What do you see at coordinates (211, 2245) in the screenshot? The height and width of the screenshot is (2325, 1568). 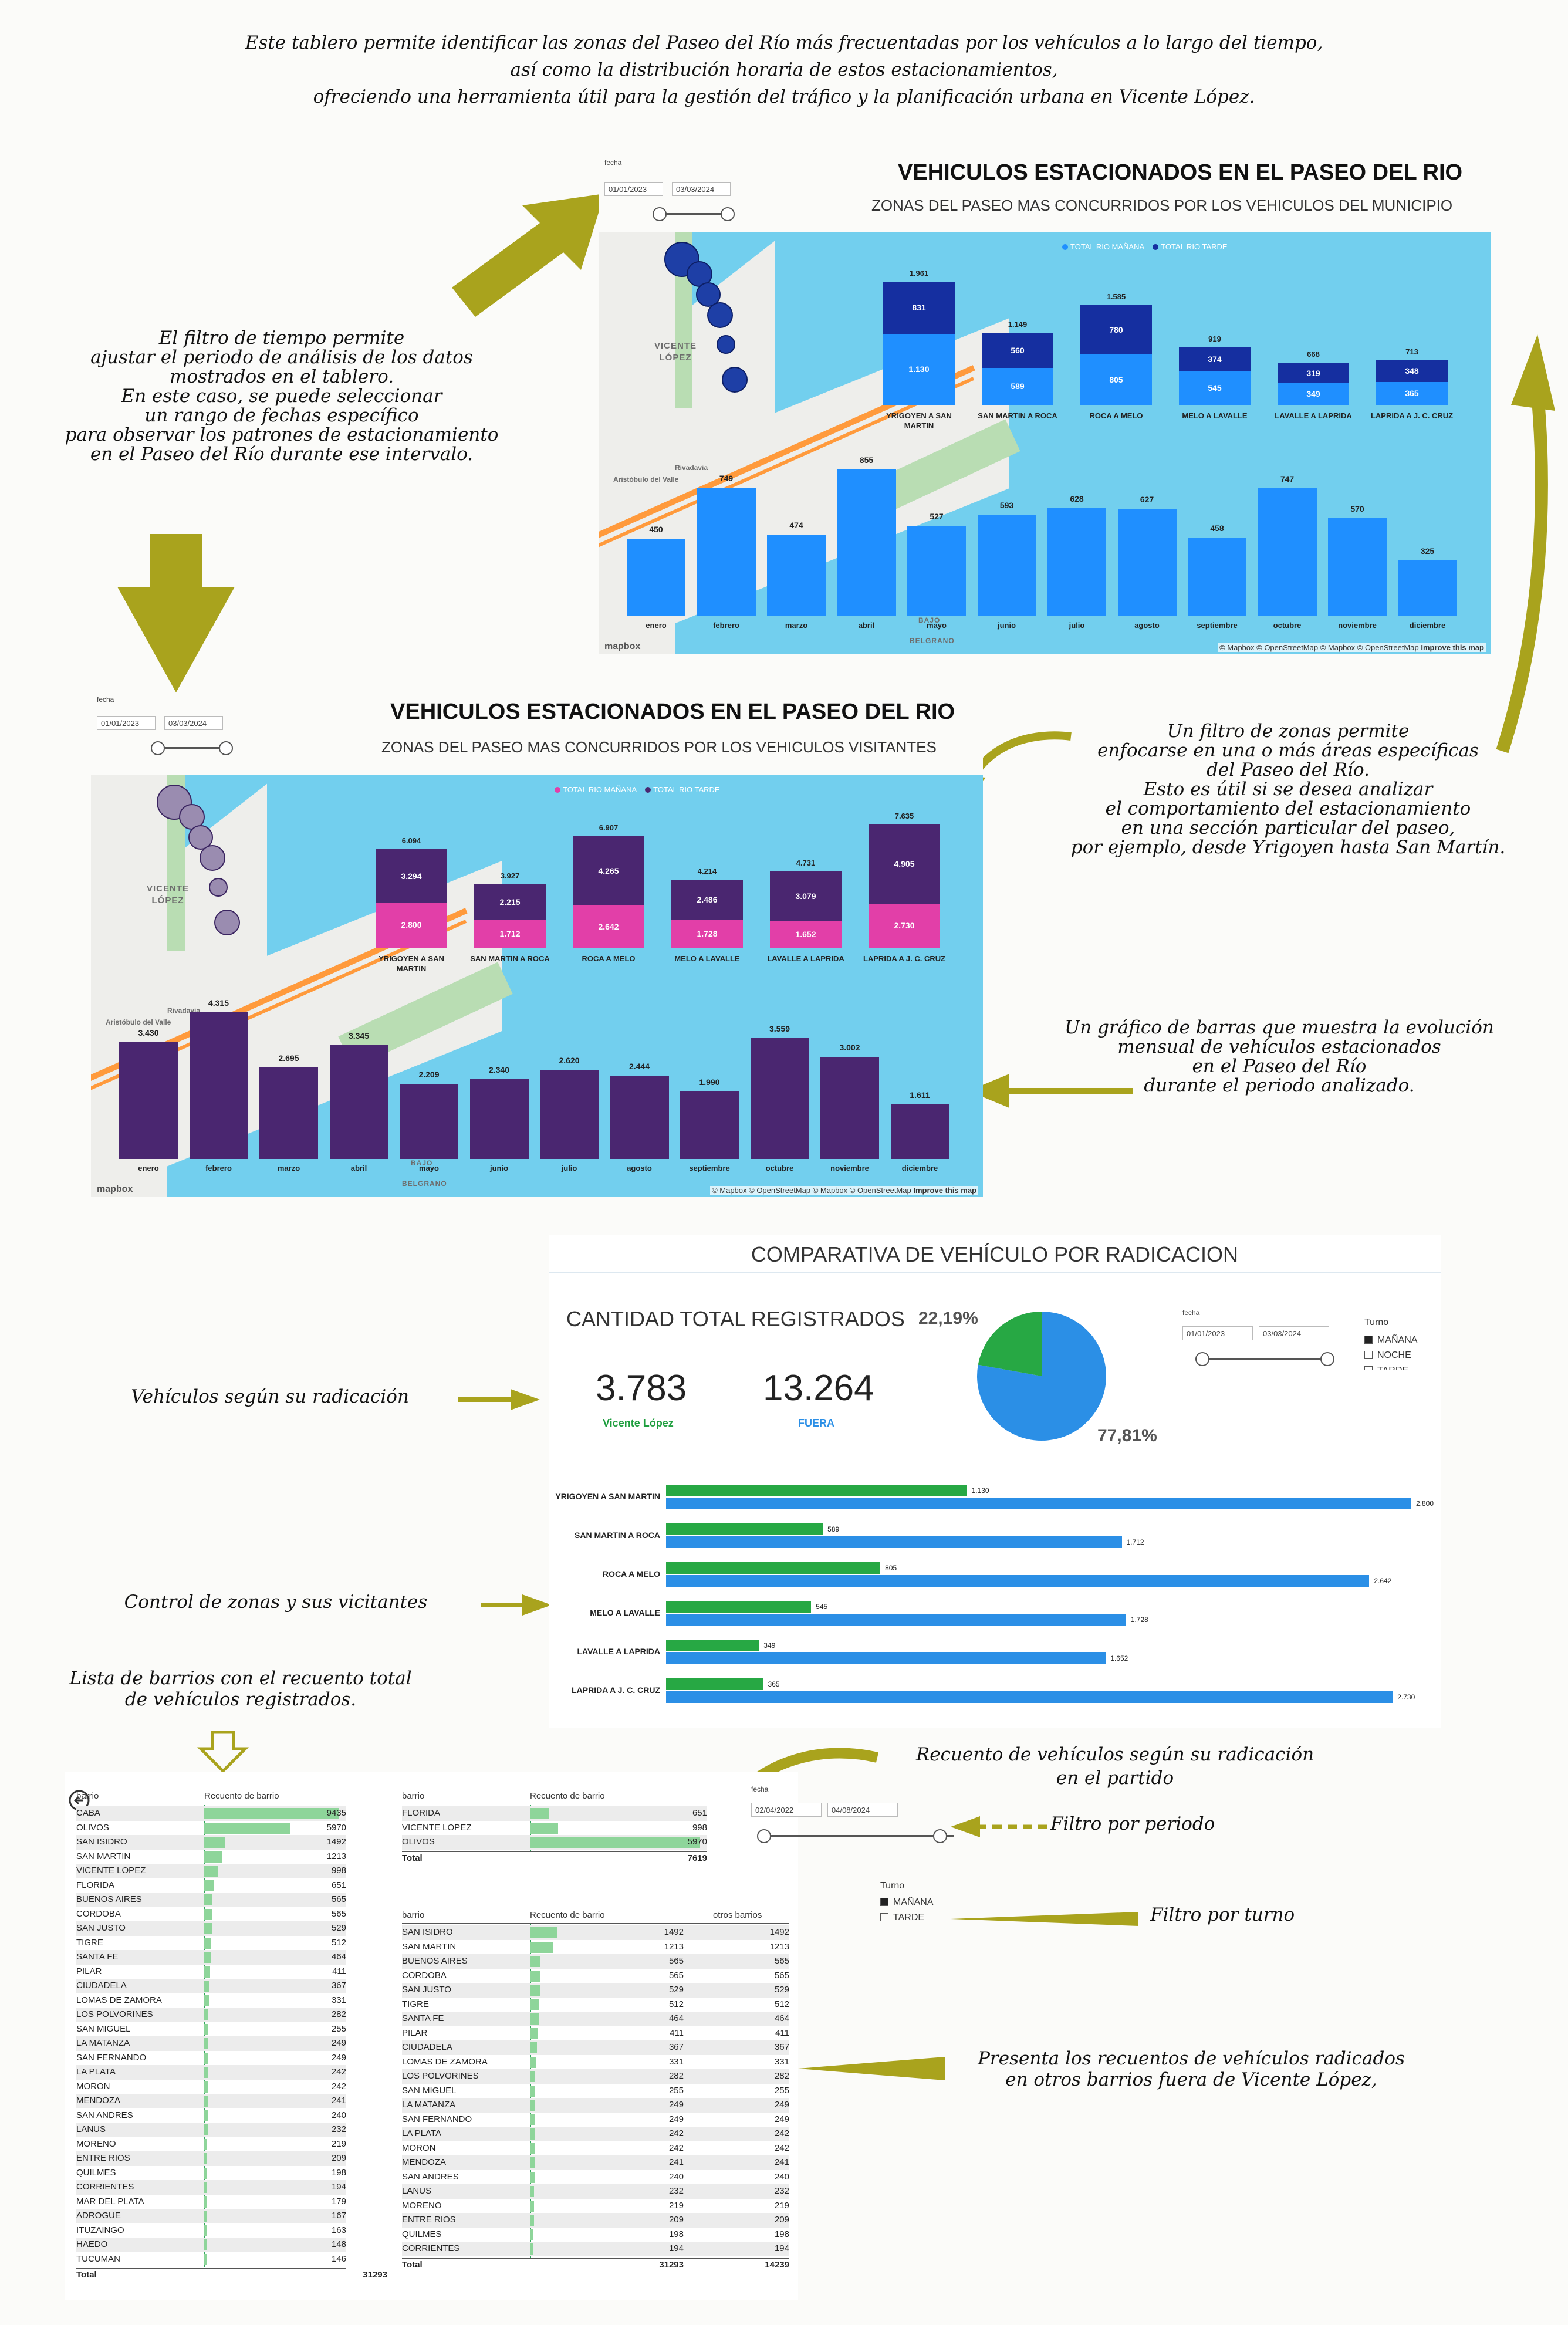 I see `table-row: HAEDO 148` at bounding box center [211, 2245].